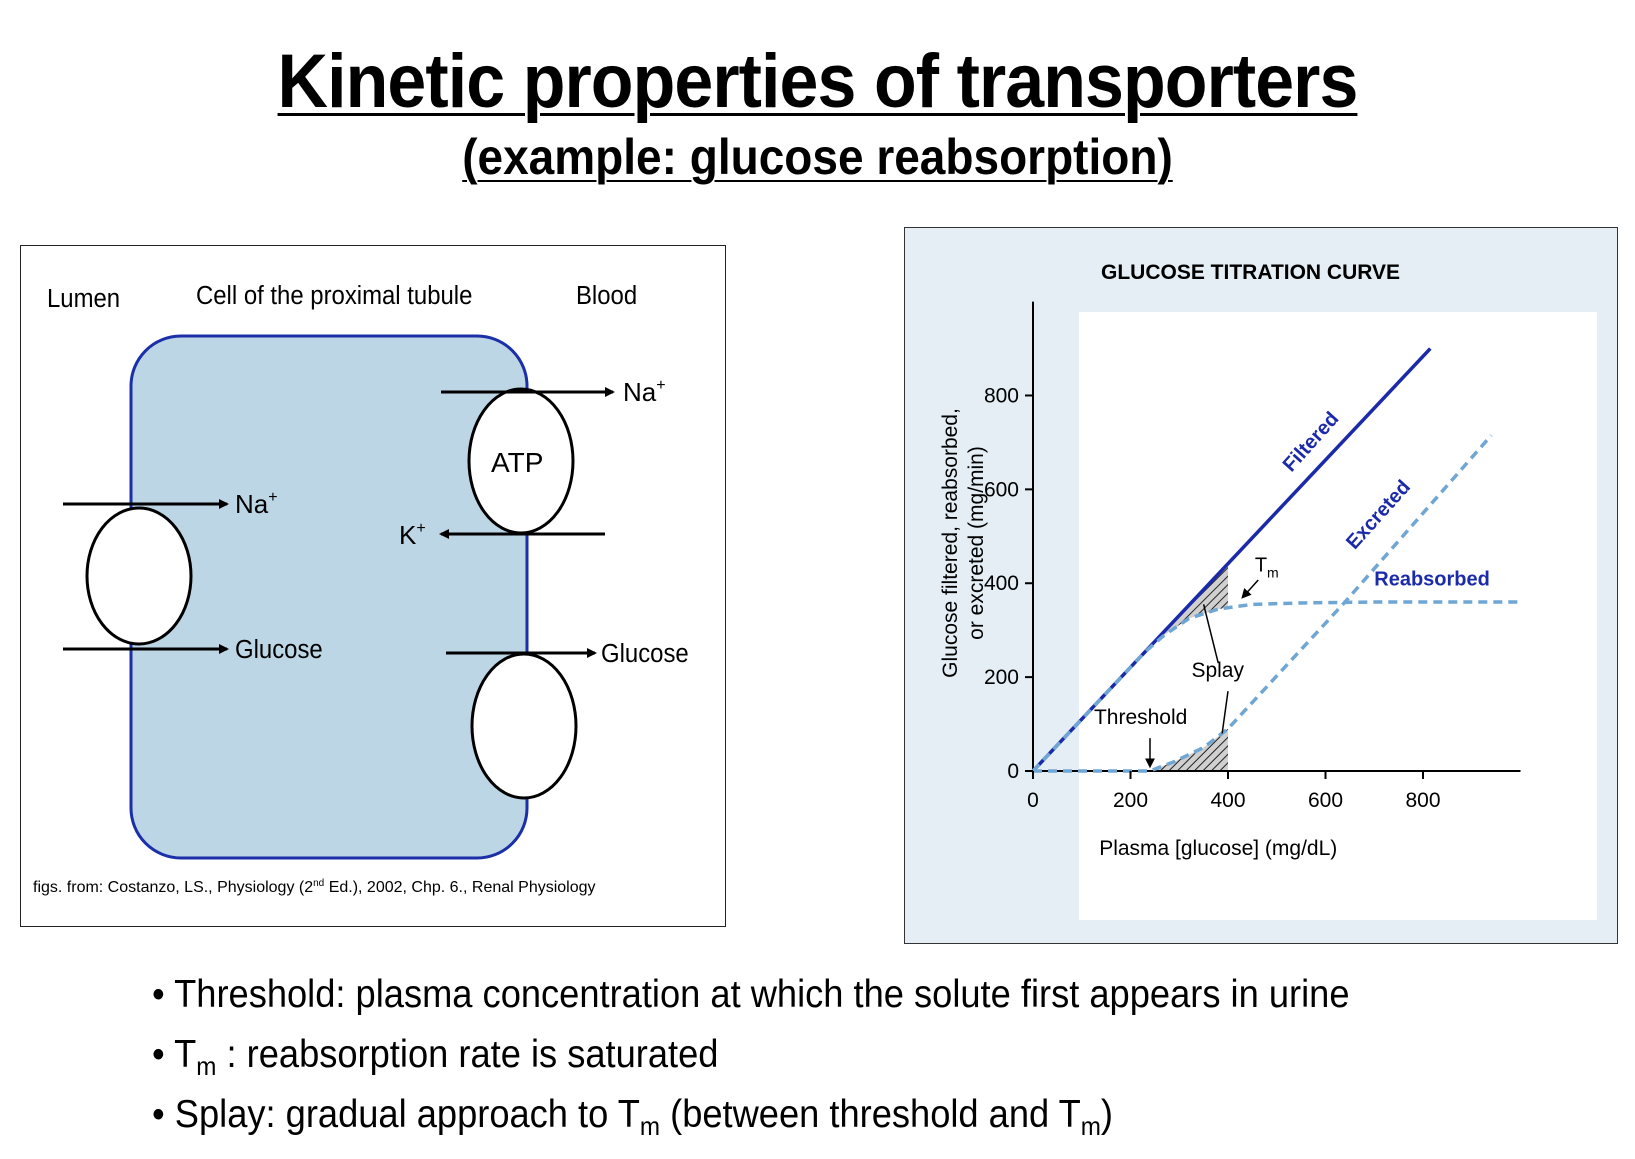 This screenshot has width=1635, height=1159. Describe the element at coordinates (1013, 771) in the screenshot. I see `y-tick-label: 0` at that location.